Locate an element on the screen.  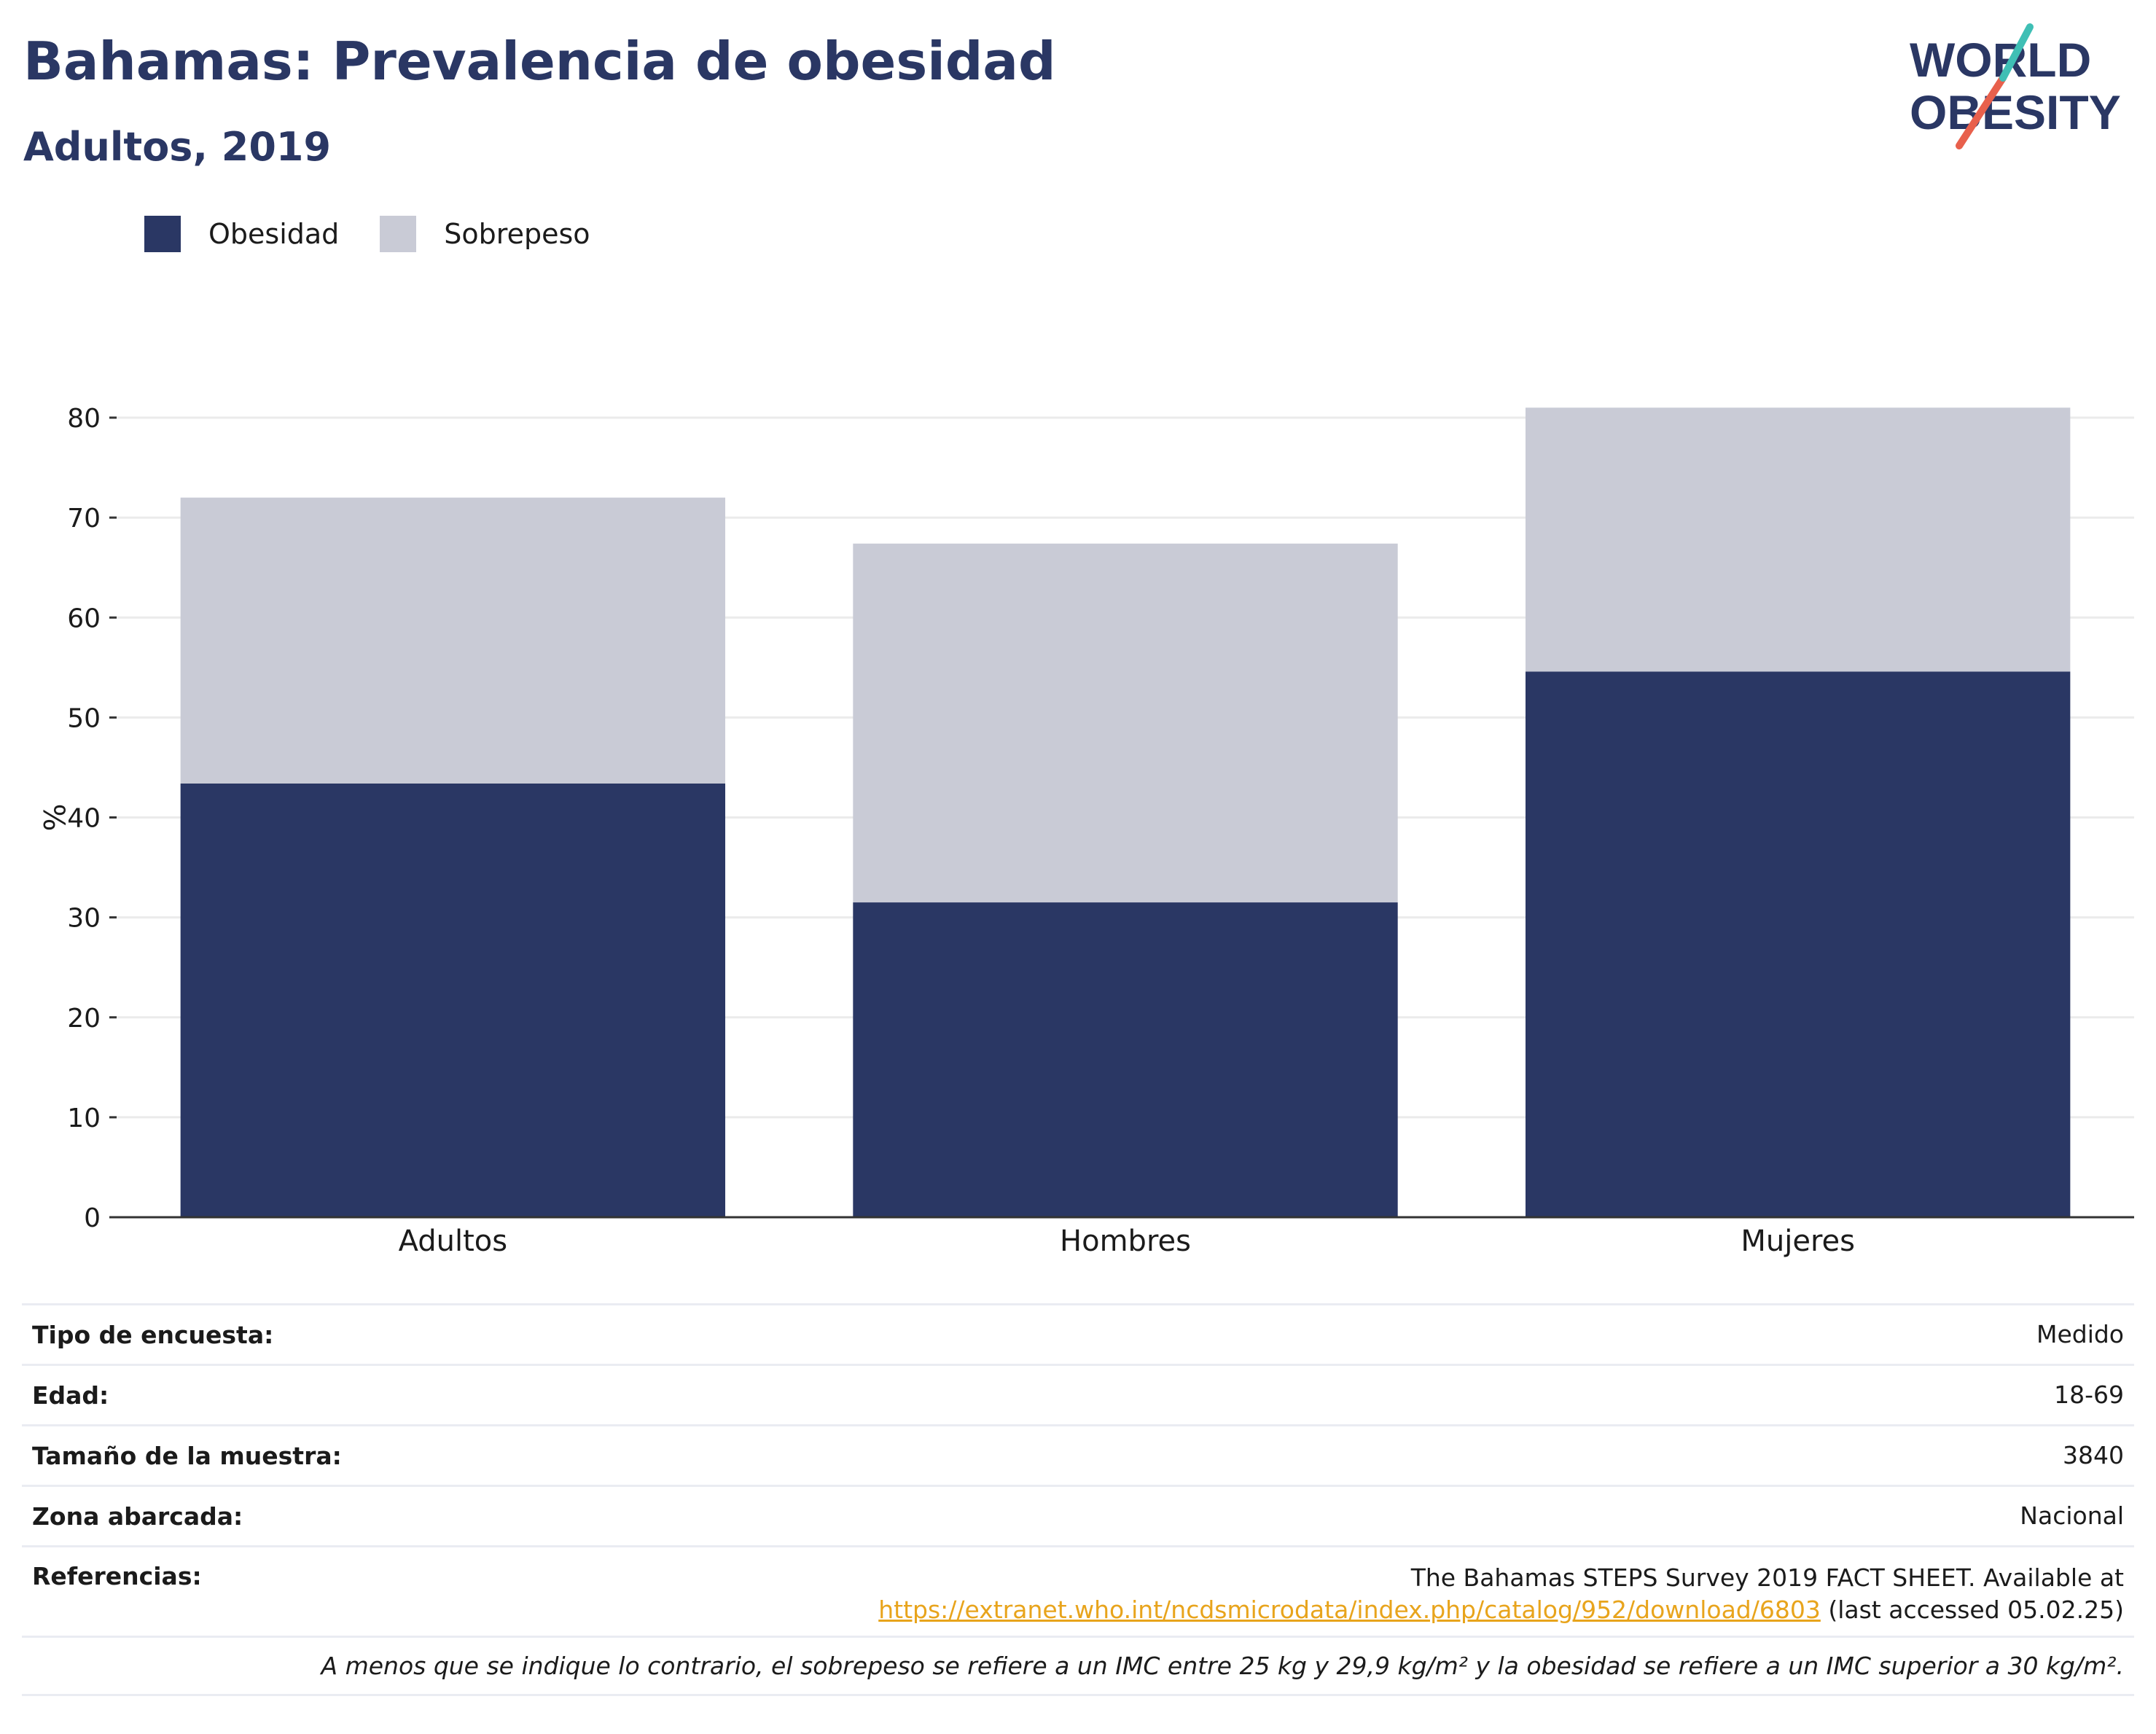
info-row-age: Edad: 18-69 is located at coordinates (1078, 1394).